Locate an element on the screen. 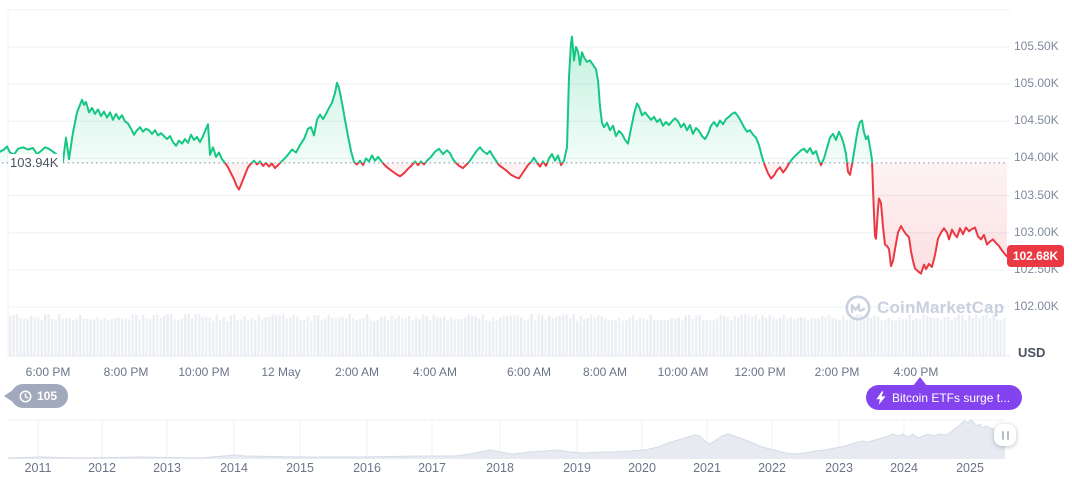 The height and width of the screenshot is (477, 1072). year-label: 2014 is located at coordinates (234, 468).